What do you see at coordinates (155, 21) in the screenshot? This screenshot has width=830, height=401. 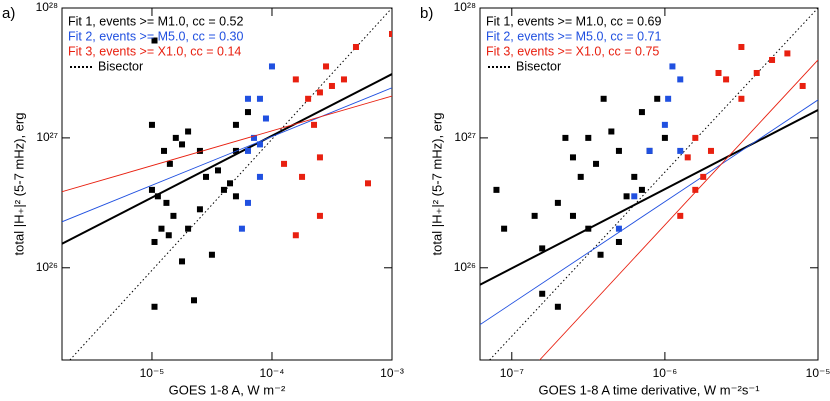 I see `legend-entry: Fit 1, events >= M1.0, cc = 0.52` at bounding box center [155, 21].